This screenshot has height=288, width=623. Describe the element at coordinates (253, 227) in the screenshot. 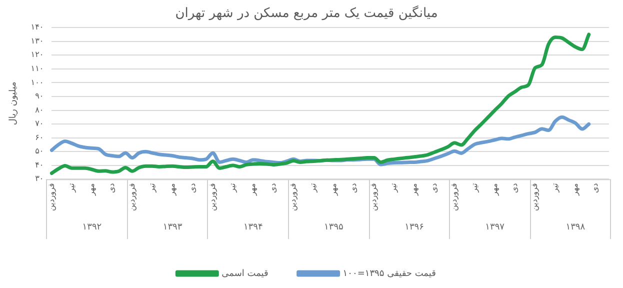

I see `text: ۱۳۹۴` at that location.